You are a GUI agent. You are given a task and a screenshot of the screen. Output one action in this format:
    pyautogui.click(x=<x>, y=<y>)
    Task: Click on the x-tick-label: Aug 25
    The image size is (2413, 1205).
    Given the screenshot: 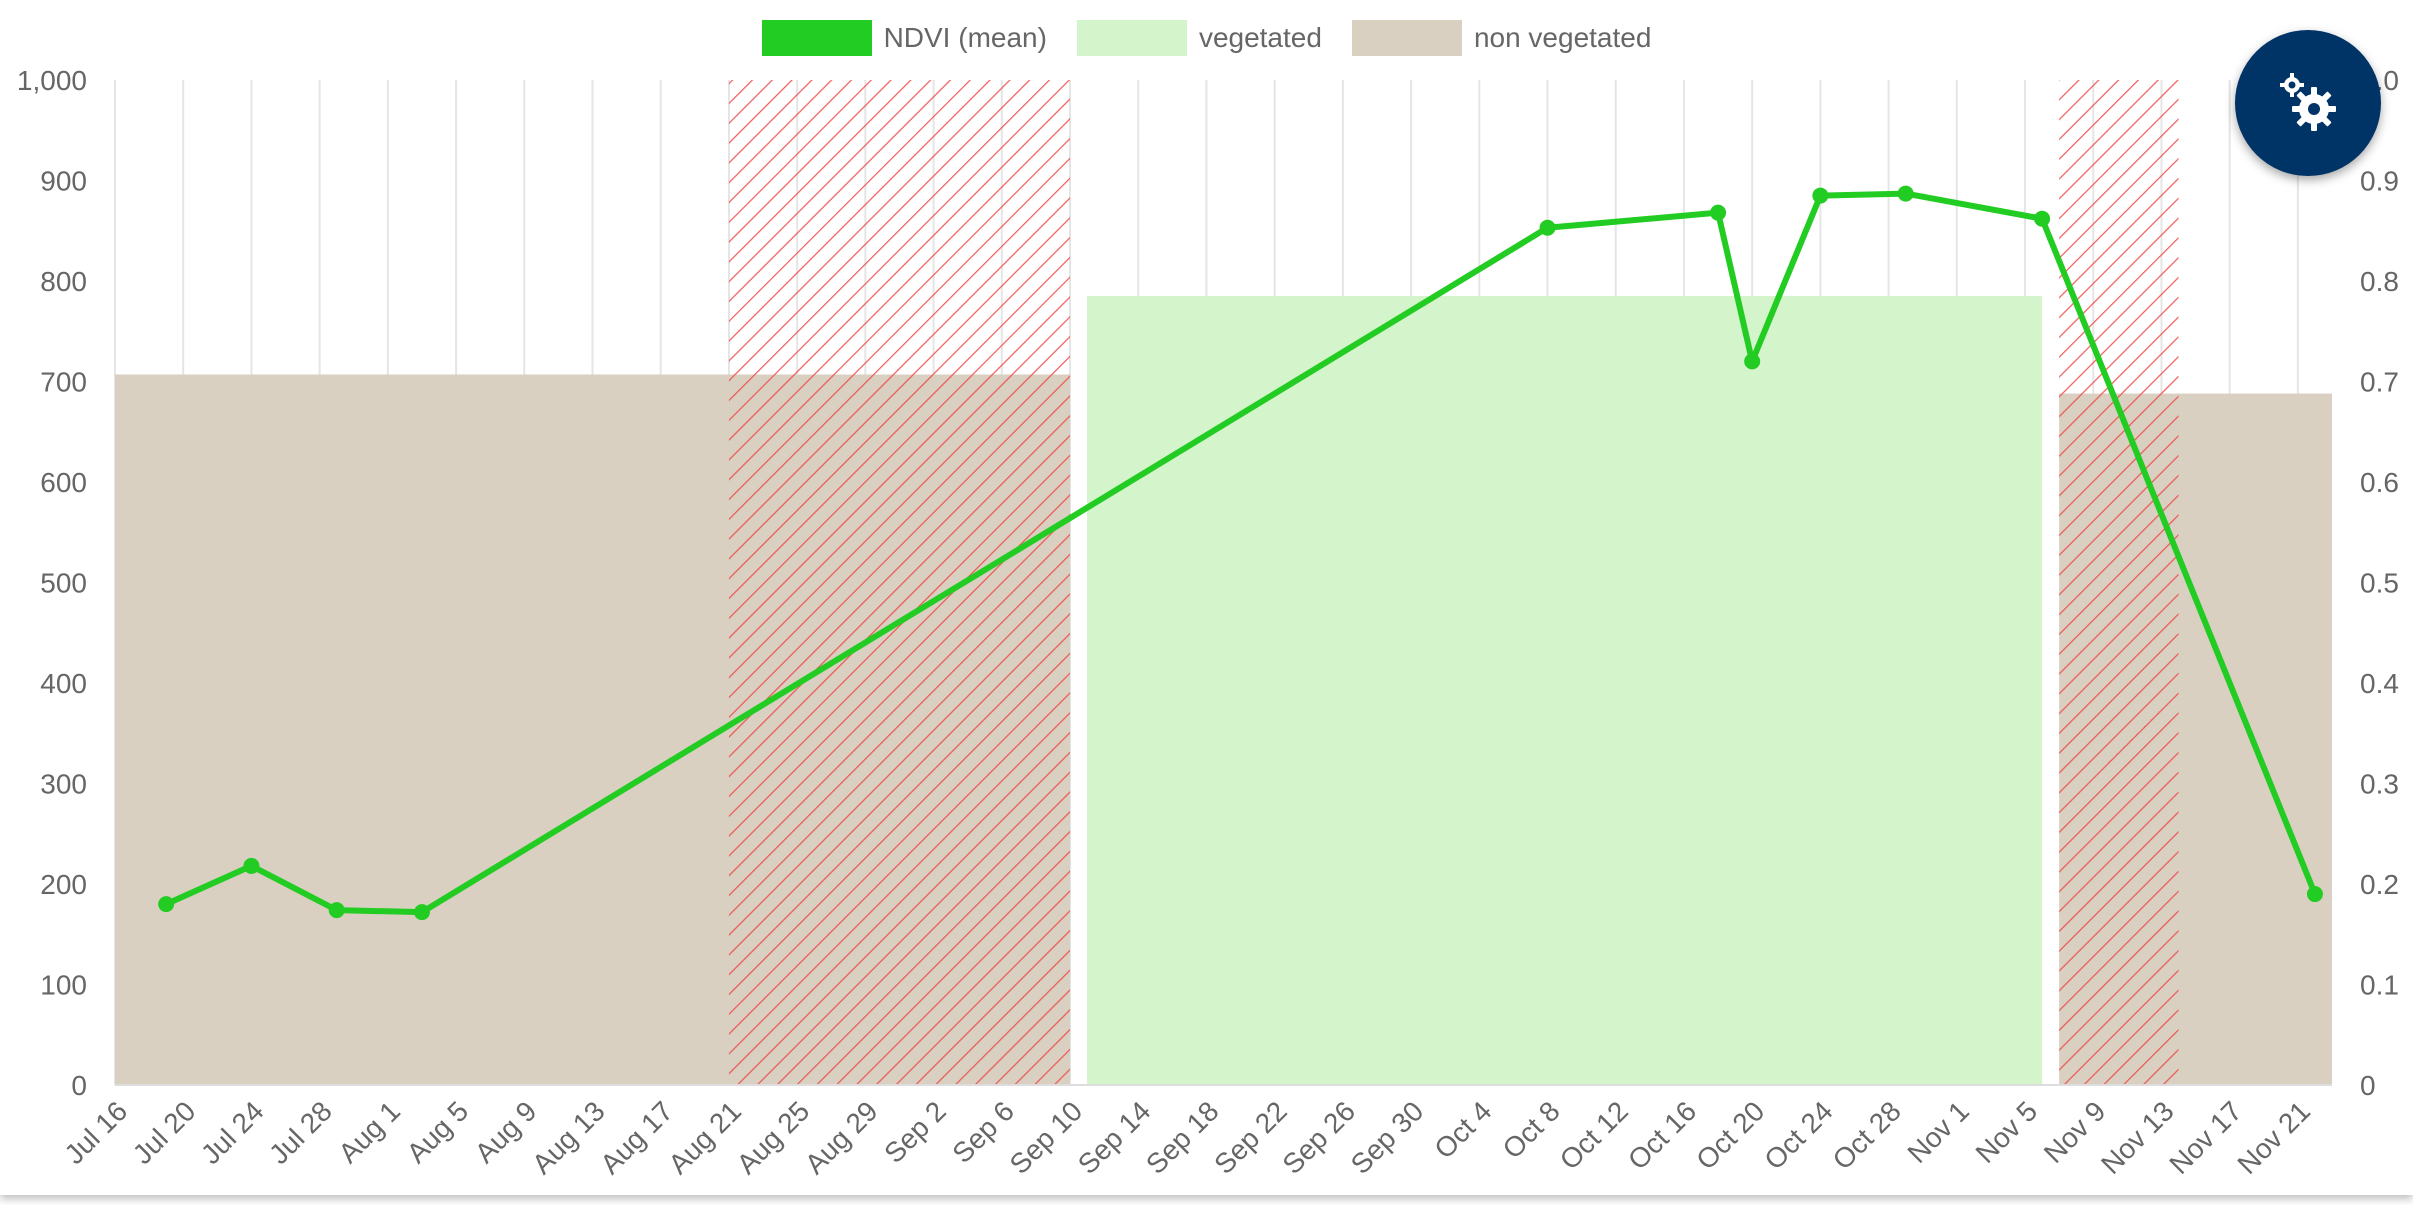 What is the action you would take?
    pyautogui.click(x=773, y=1137)
    